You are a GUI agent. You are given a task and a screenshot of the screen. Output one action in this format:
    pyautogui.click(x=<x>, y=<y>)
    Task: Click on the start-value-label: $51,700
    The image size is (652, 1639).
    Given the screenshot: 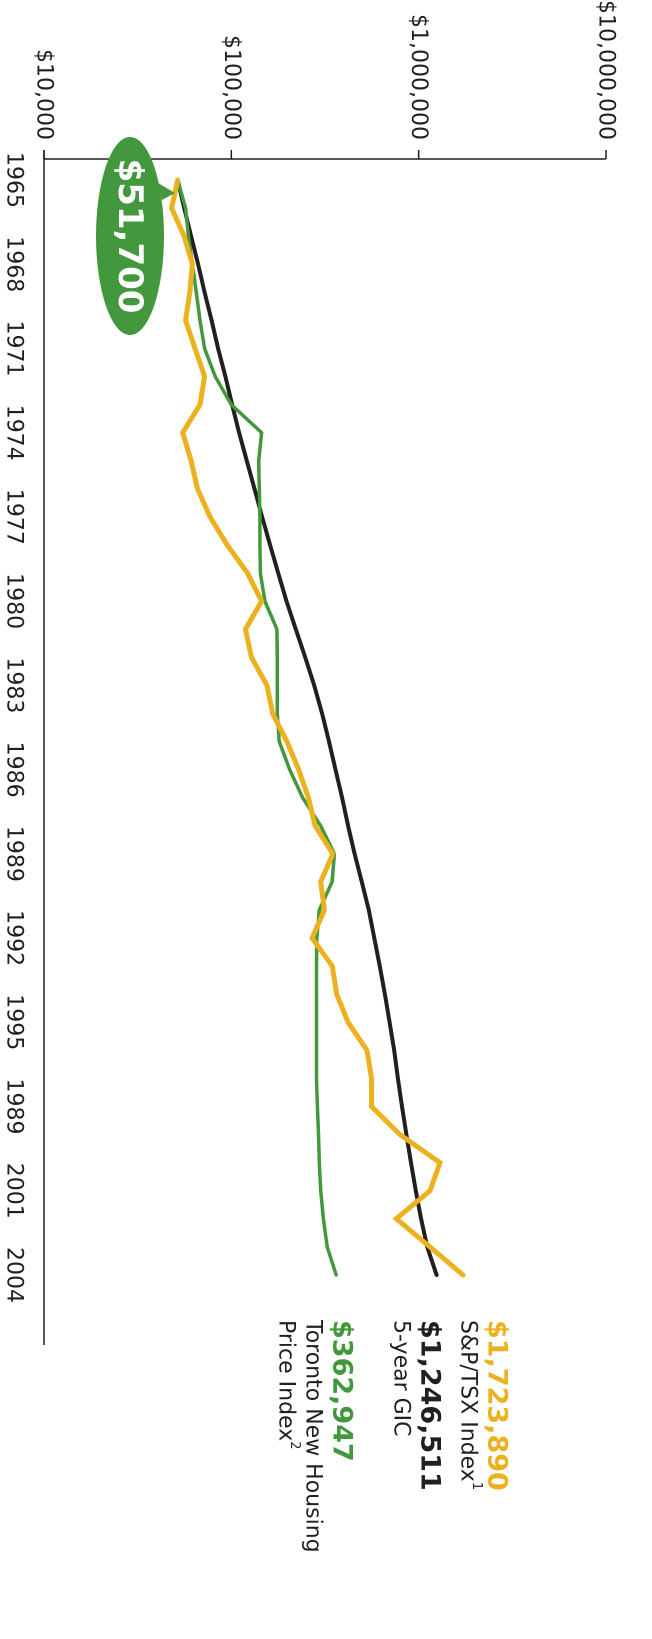 What is the action you would take?
    pyautogui.click(x=130, y=236)
    